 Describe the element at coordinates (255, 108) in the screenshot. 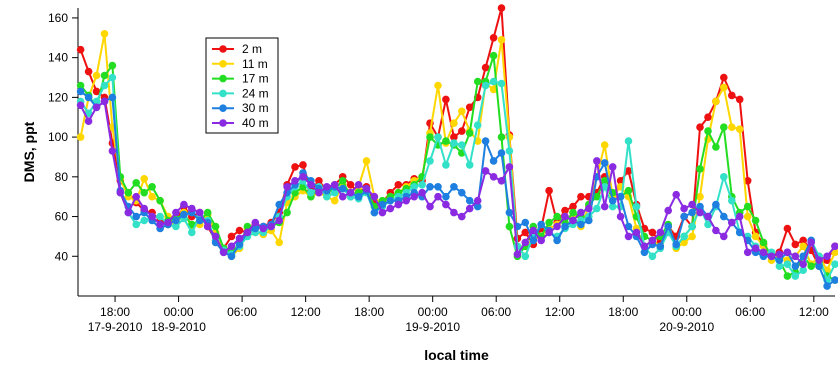

I see `legend-label: 30 m` at that location.